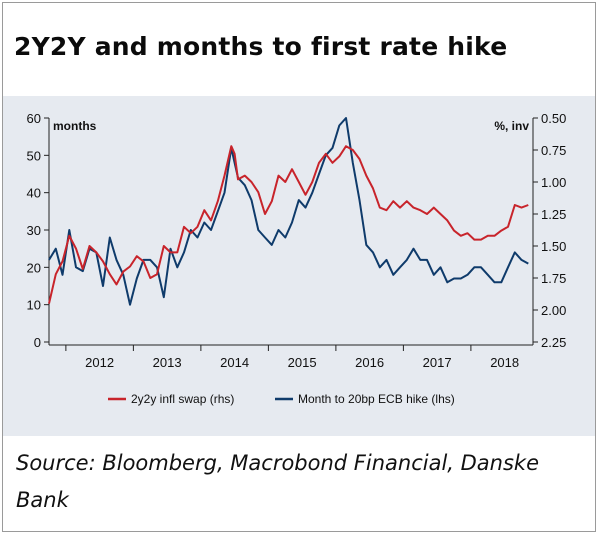 This screenshot has height=537, width=600. I want to click on left-tick-group: 0 10 20 30 40 50 60, so click(38, 230).